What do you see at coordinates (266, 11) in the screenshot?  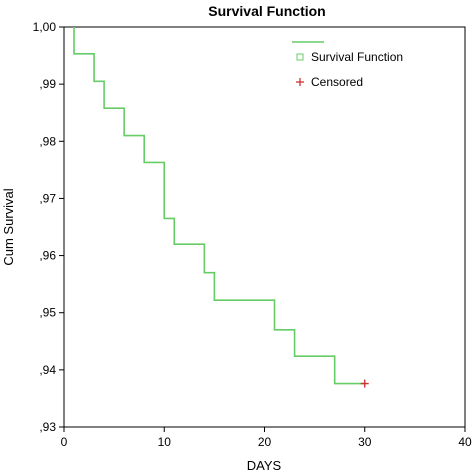 I see `chart-title: Survival Function` at bounding box center [266, 11].